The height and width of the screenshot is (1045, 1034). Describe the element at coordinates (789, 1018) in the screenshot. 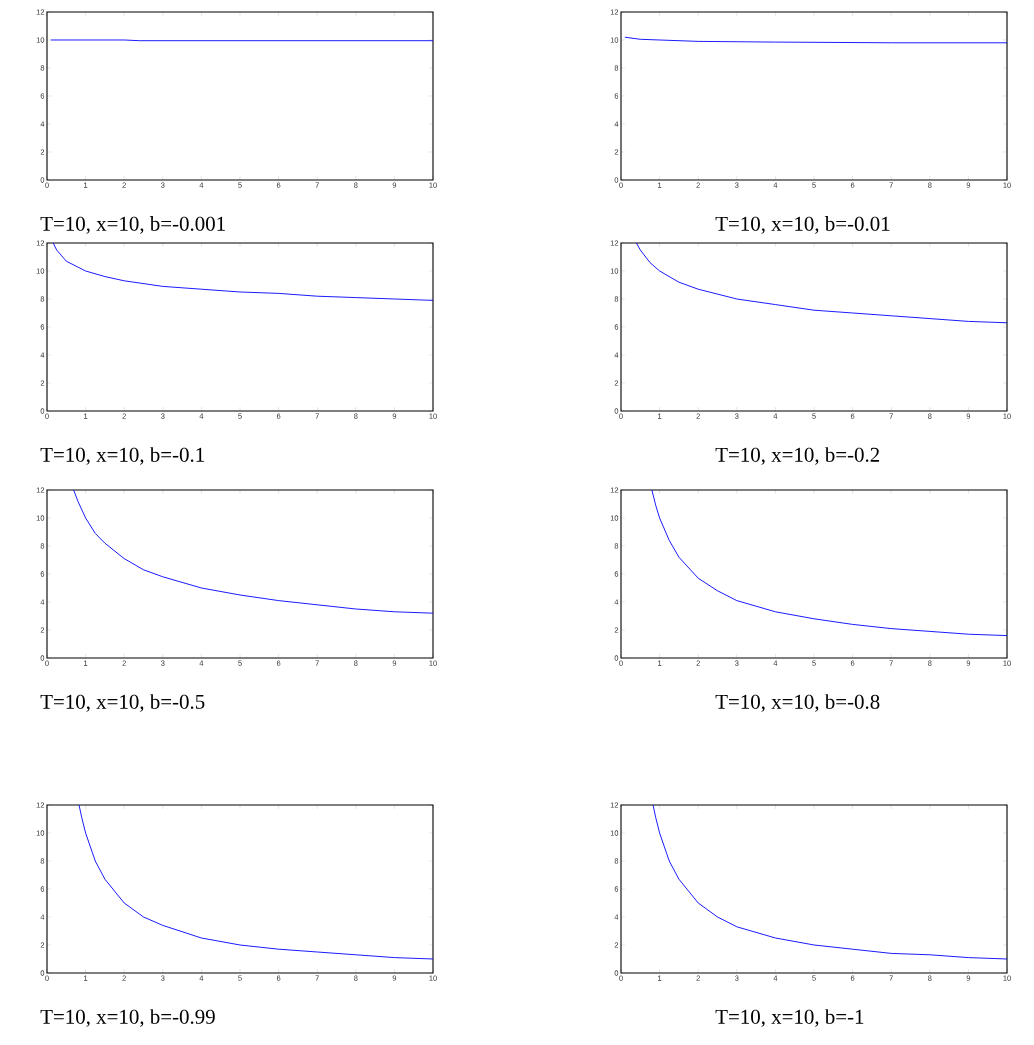

I see `text: T=10, x=10, b=-1` at that location.